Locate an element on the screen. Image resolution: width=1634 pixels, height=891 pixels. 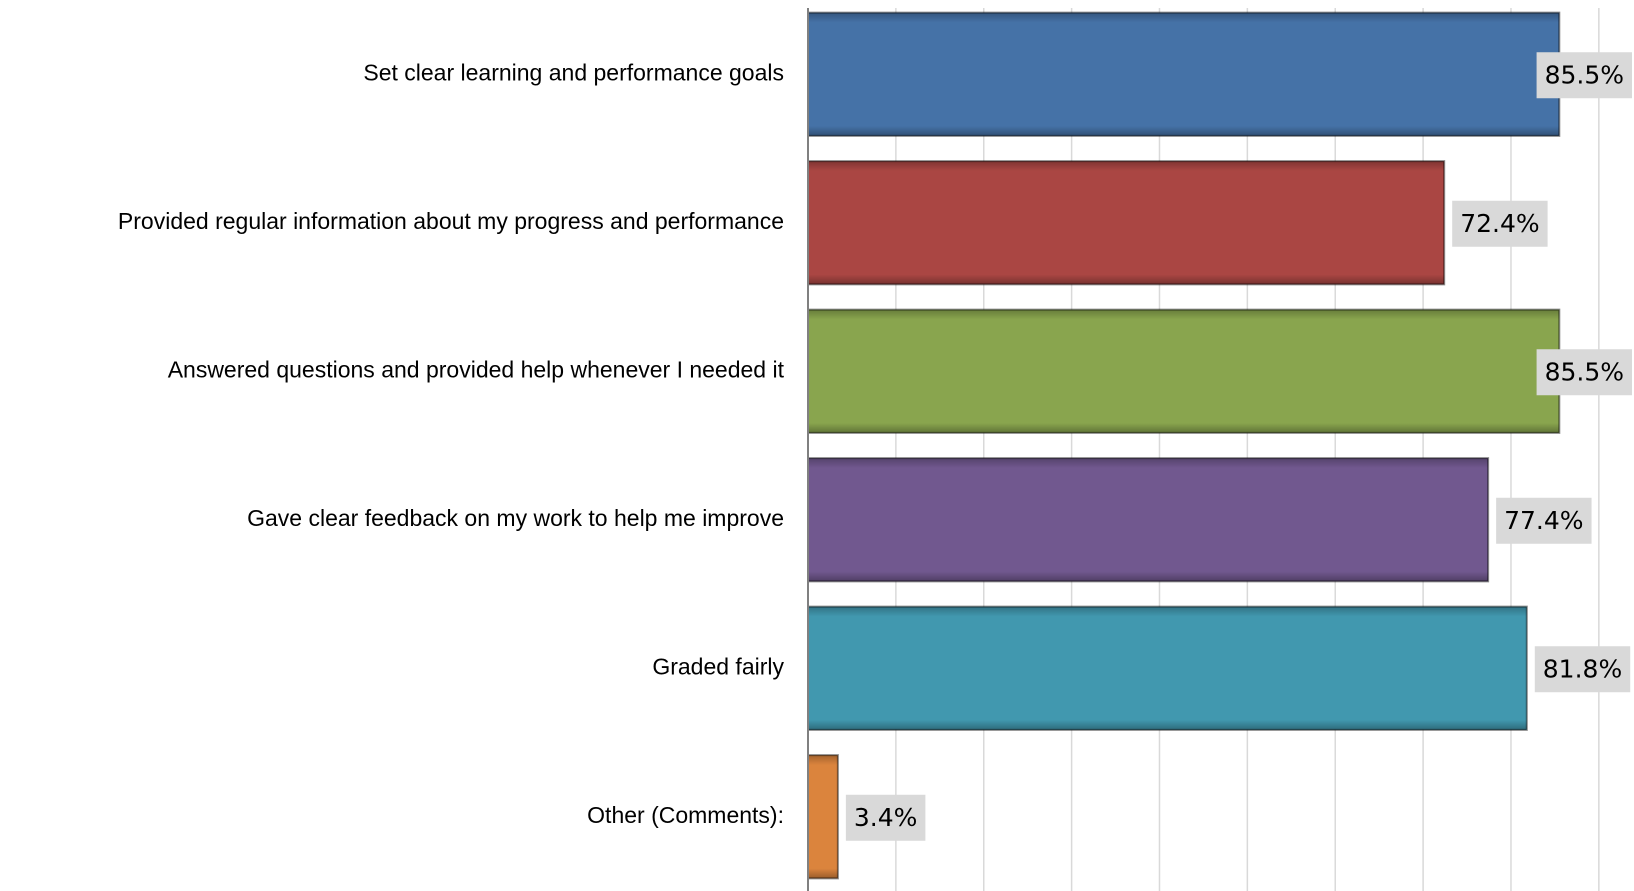
category-label: Set clear learning and performance goals is located at coordinates (573, 72).